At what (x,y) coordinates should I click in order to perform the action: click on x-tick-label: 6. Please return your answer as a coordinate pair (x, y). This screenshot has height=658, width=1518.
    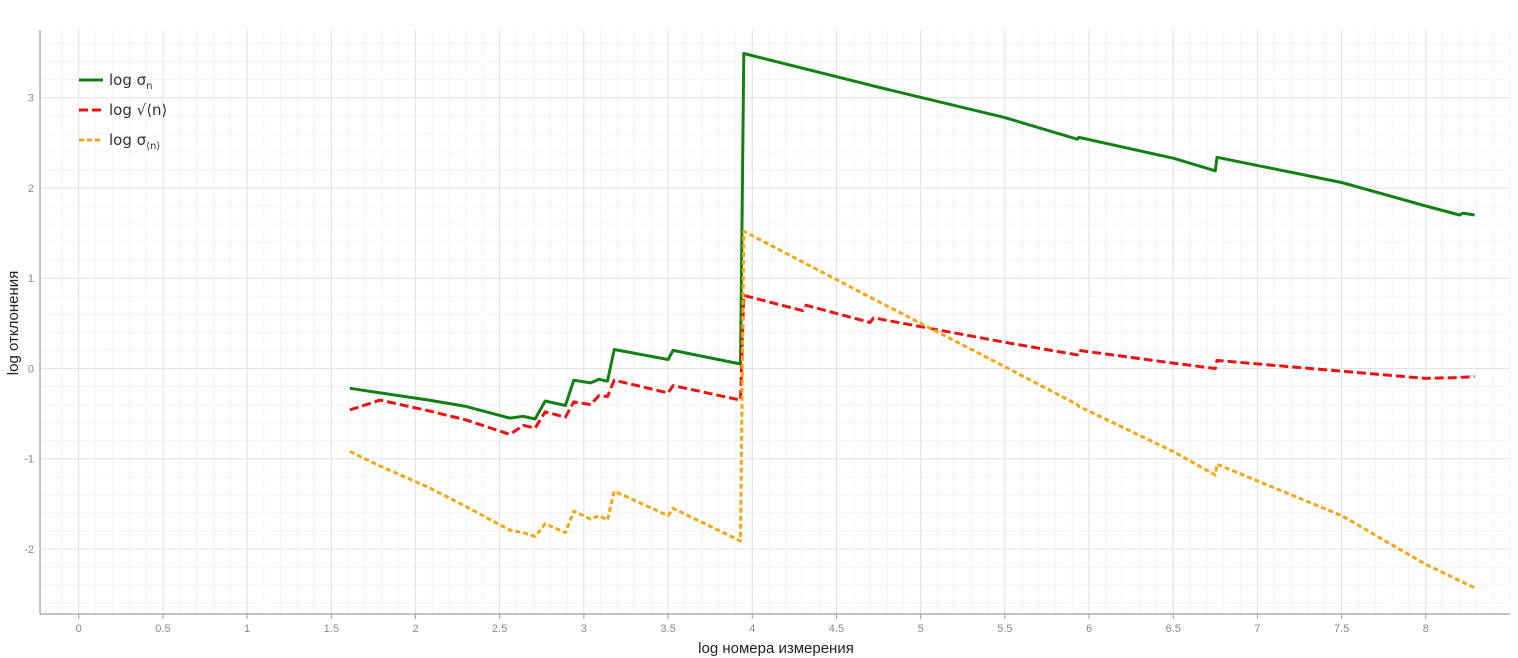
    Looking at the image, I should click on (1089, 629).